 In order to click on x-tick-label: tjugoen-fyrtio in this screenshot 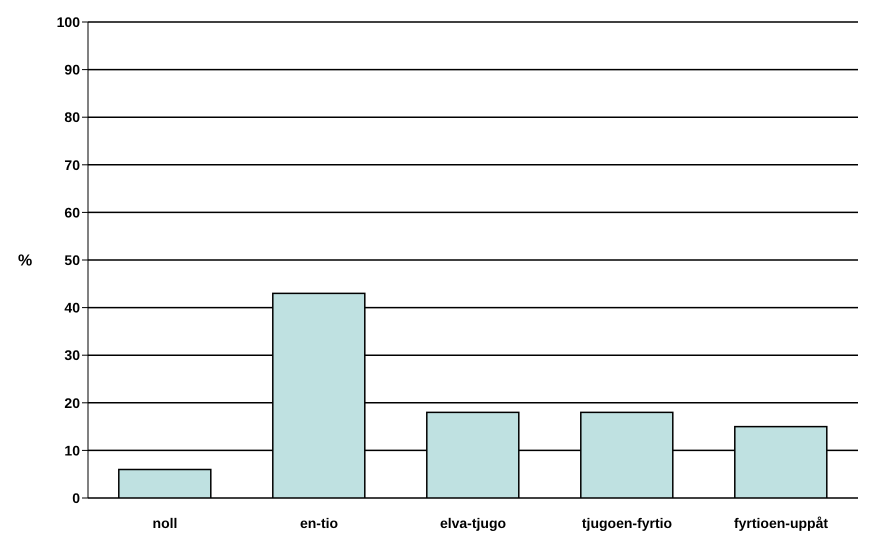, I will do `click(627, 522)`.